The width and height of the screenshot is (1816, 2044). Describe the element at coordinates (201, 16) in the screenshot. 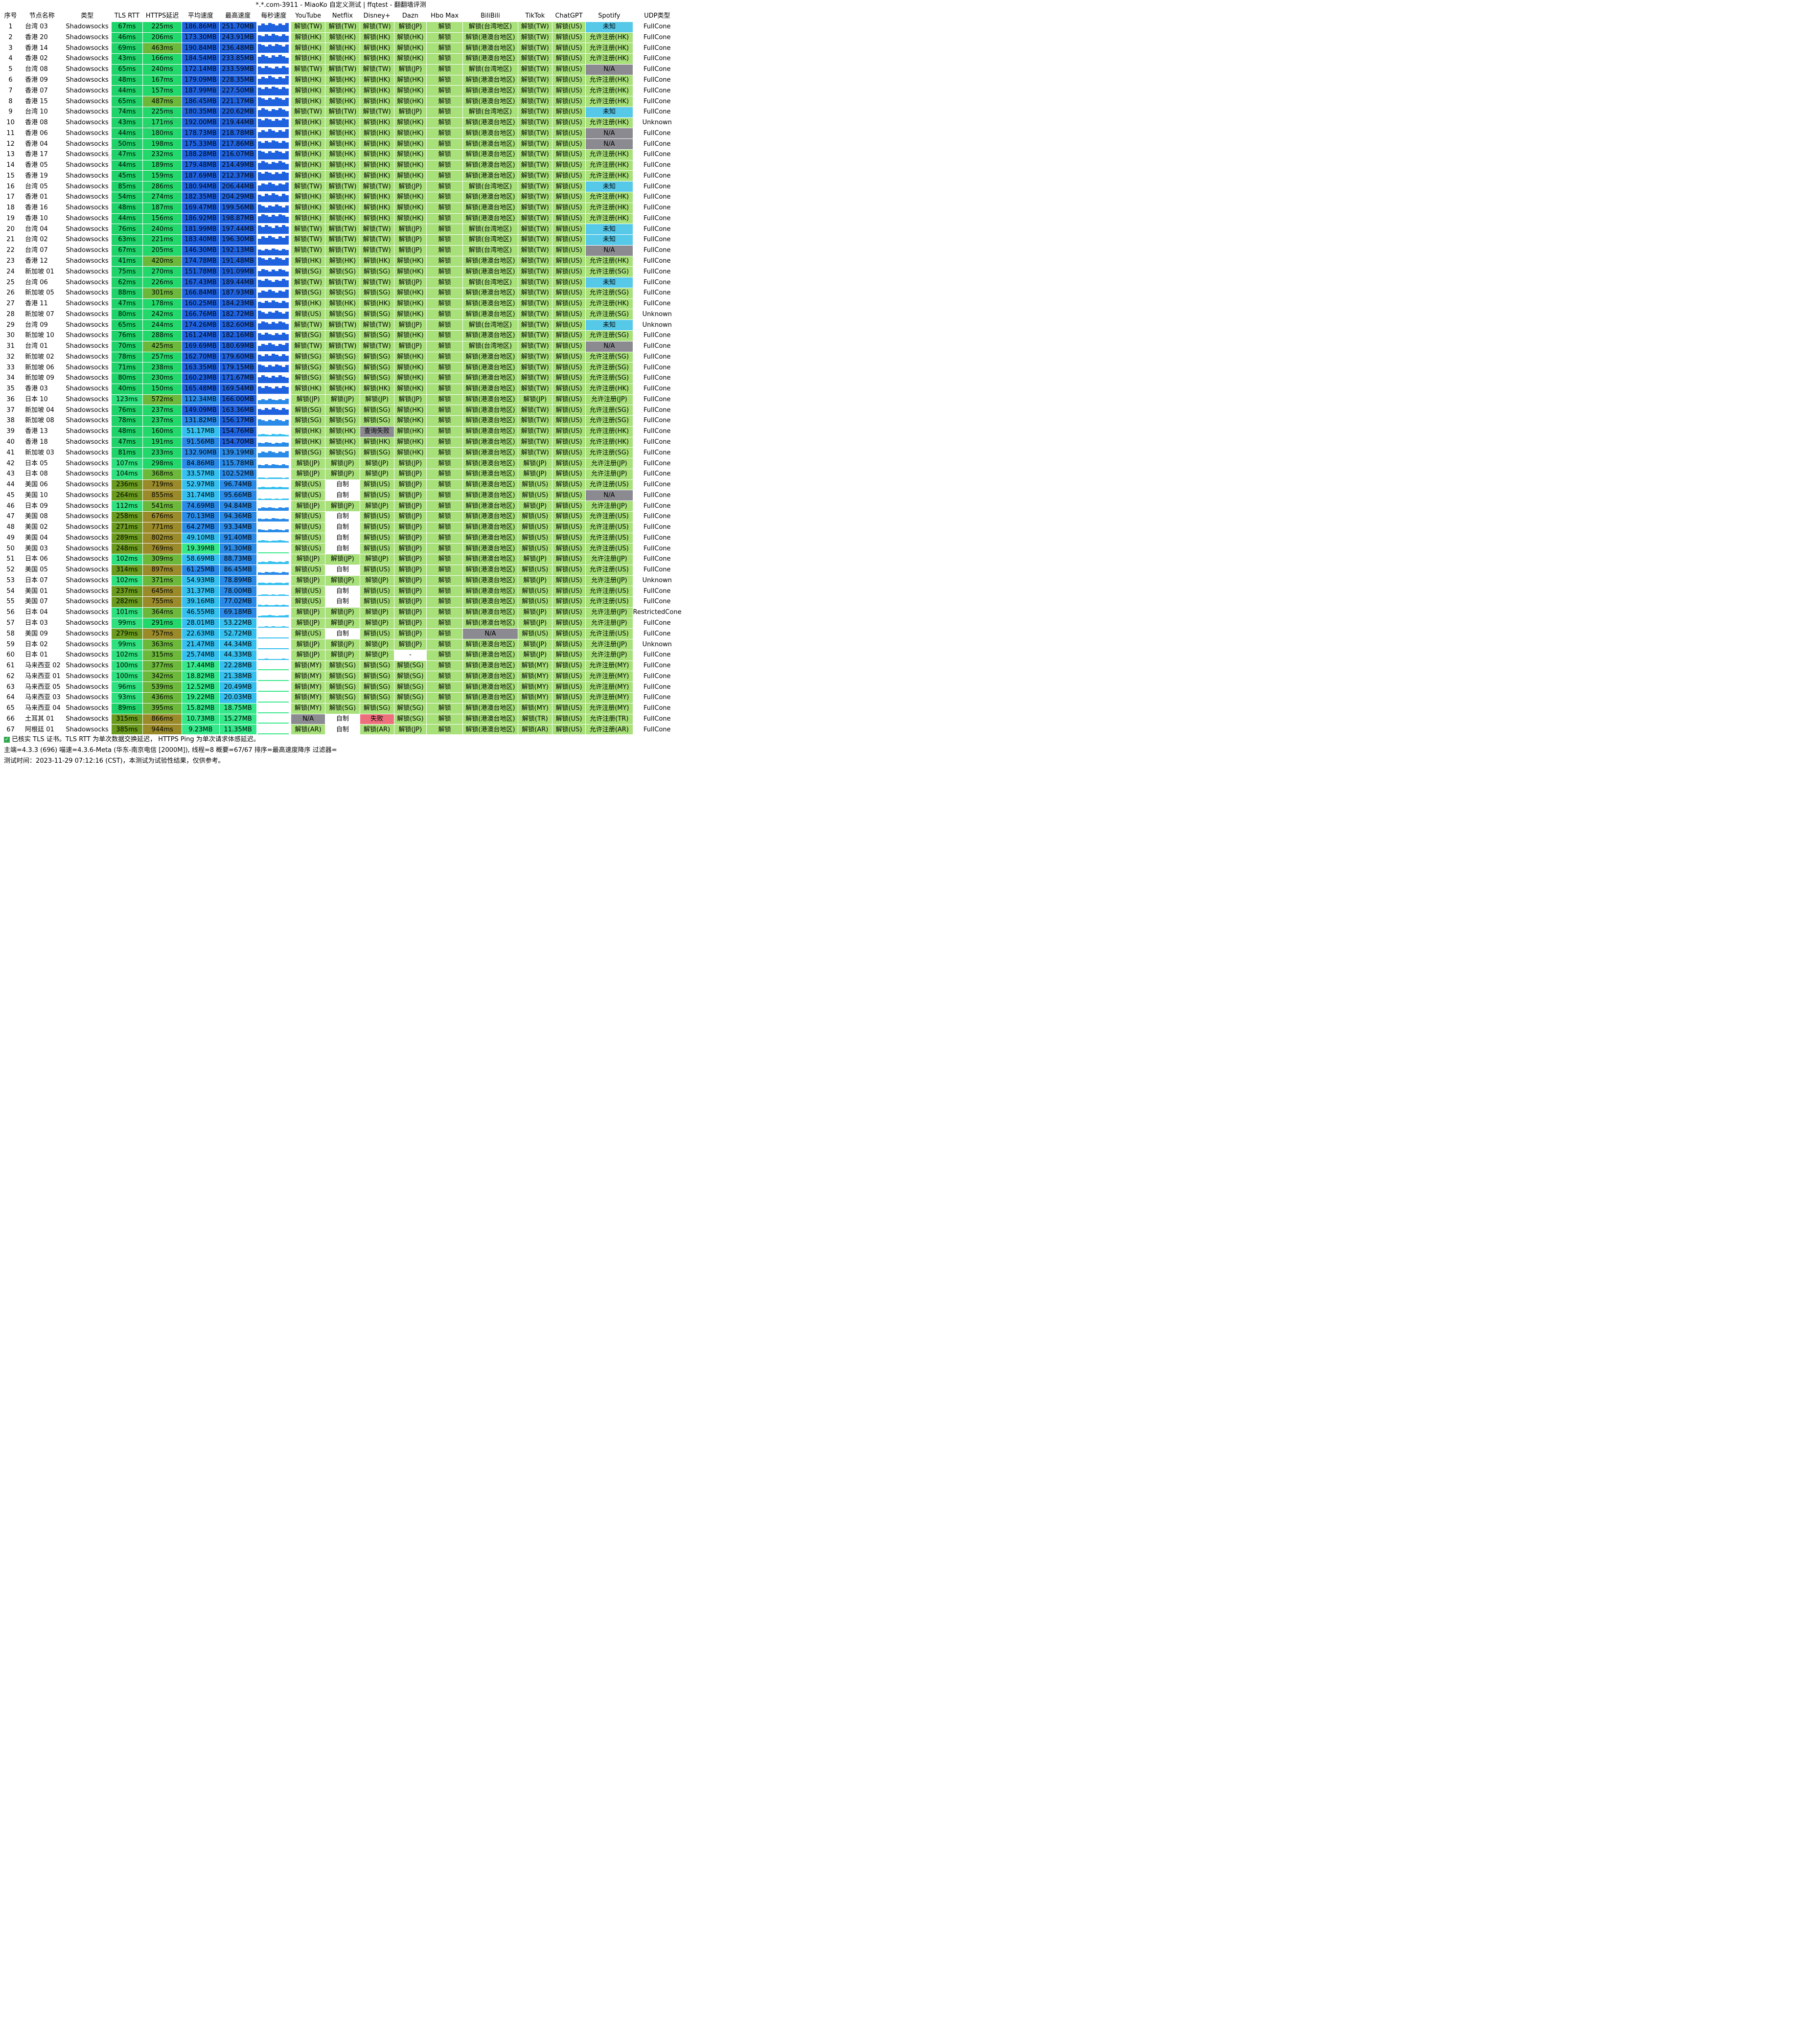

I see `column-header: 平均速度` at that location.